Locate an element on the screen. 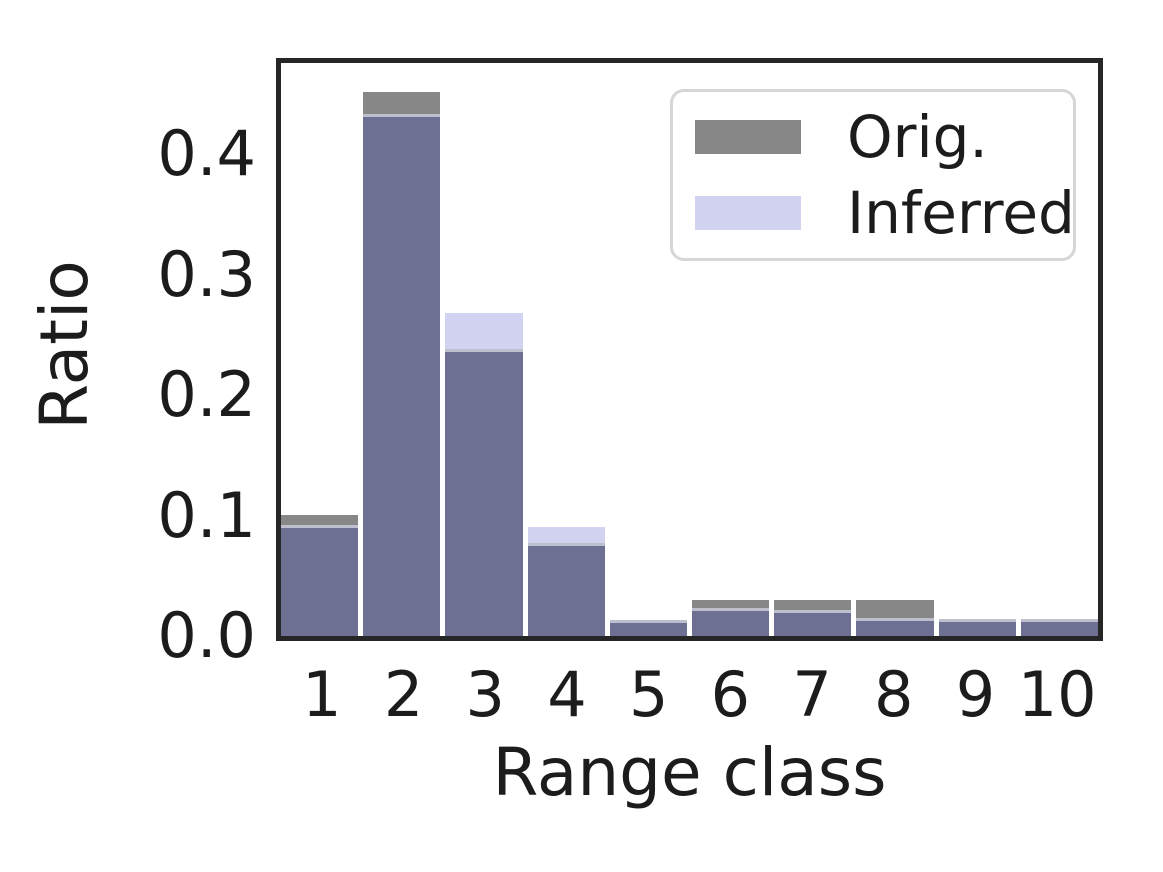  x-tick-label: 8 is located at coordinates (894, 694).